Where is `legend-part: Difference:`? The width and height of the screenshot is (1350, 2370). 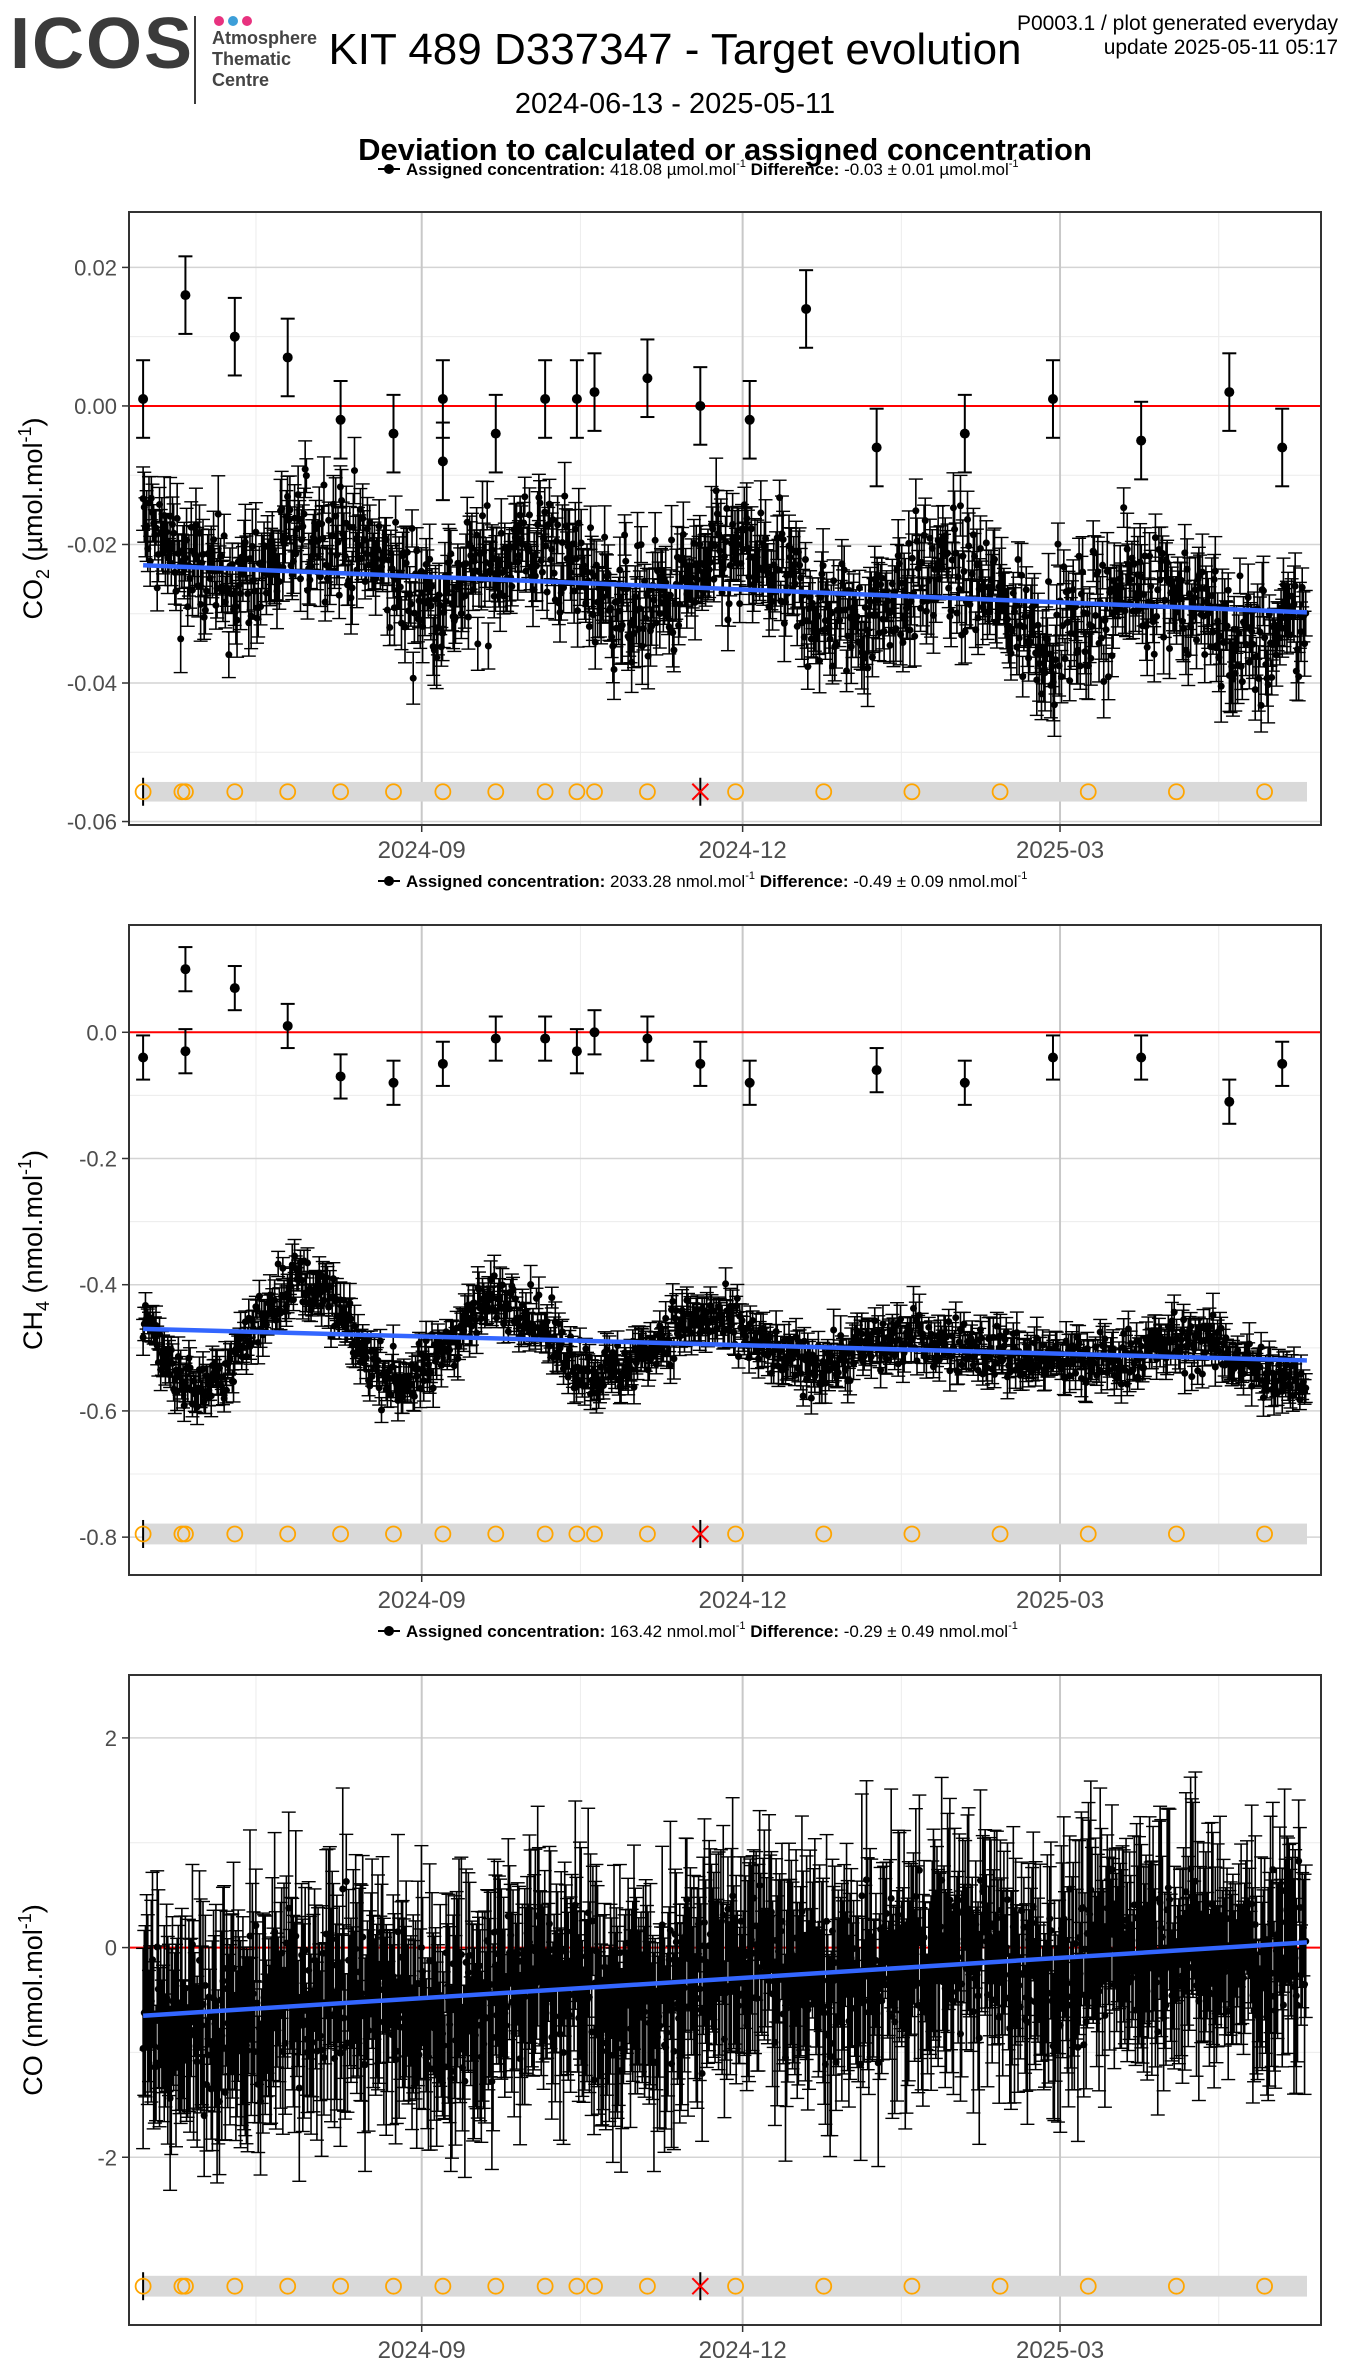
legend-part: Difference: is located at coordinates (802, 881).